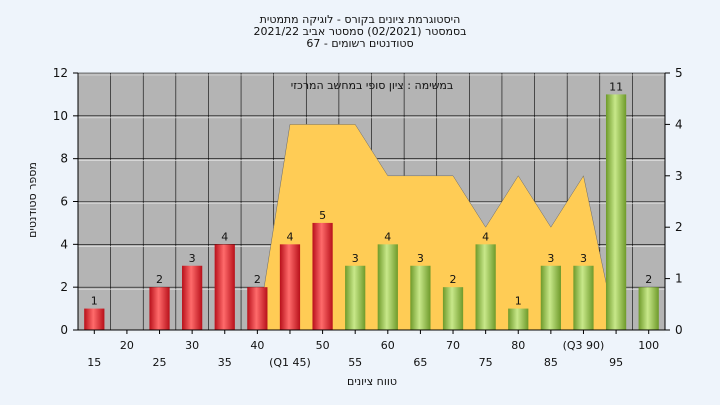 The width and height of the screenshot is (720, 405). I want to click on x-tick-label: 100, so click(648, 345).